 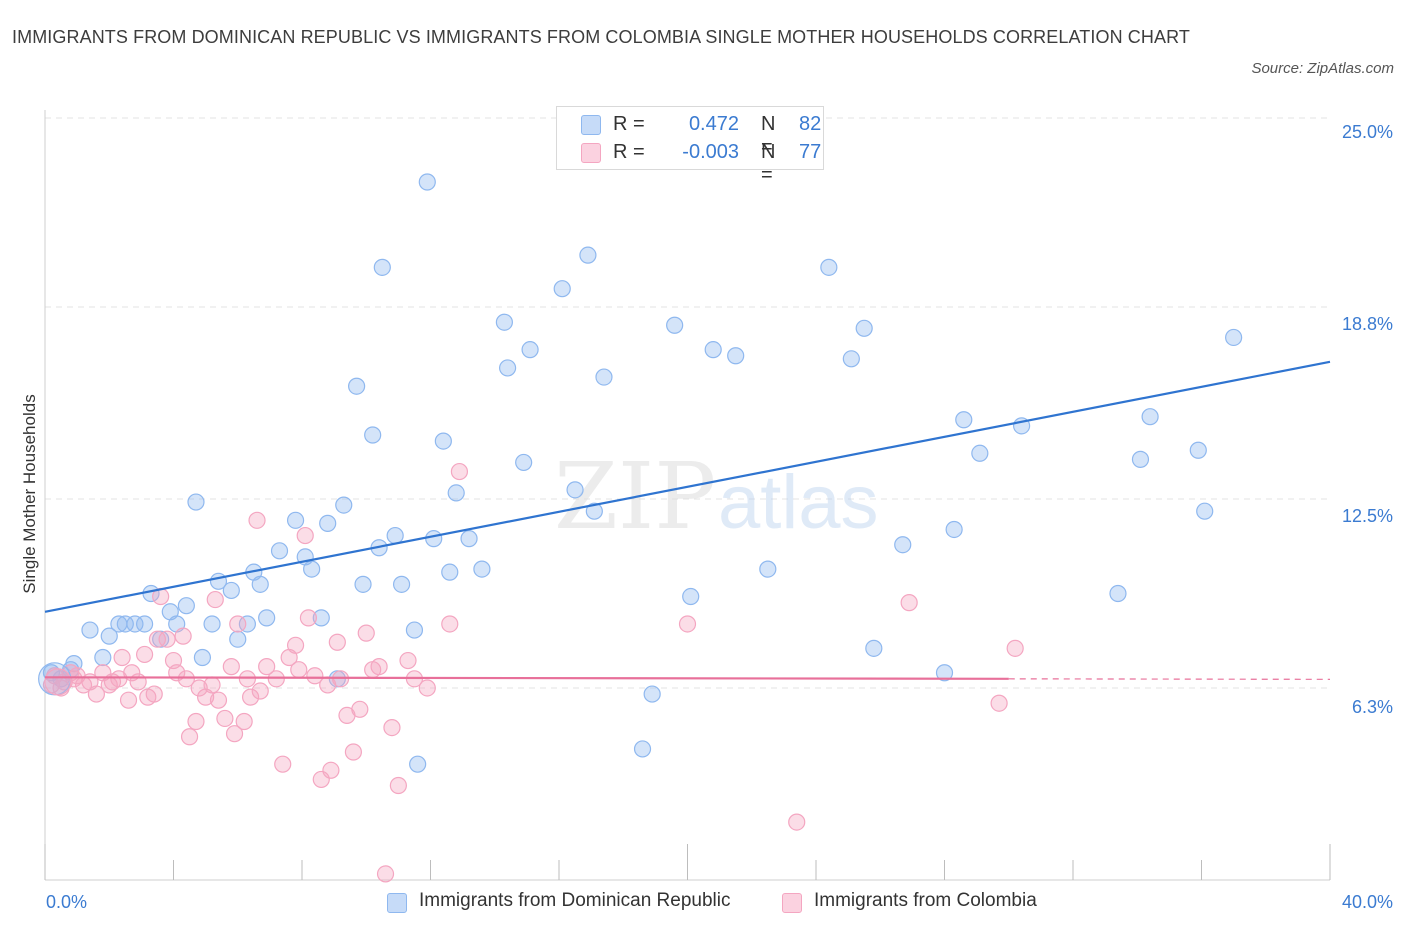 What do you see at coordinates (1367, 324) in the screenshot?
I see `y-tick-label: 18.8%` at bounding box center [1367, 324].